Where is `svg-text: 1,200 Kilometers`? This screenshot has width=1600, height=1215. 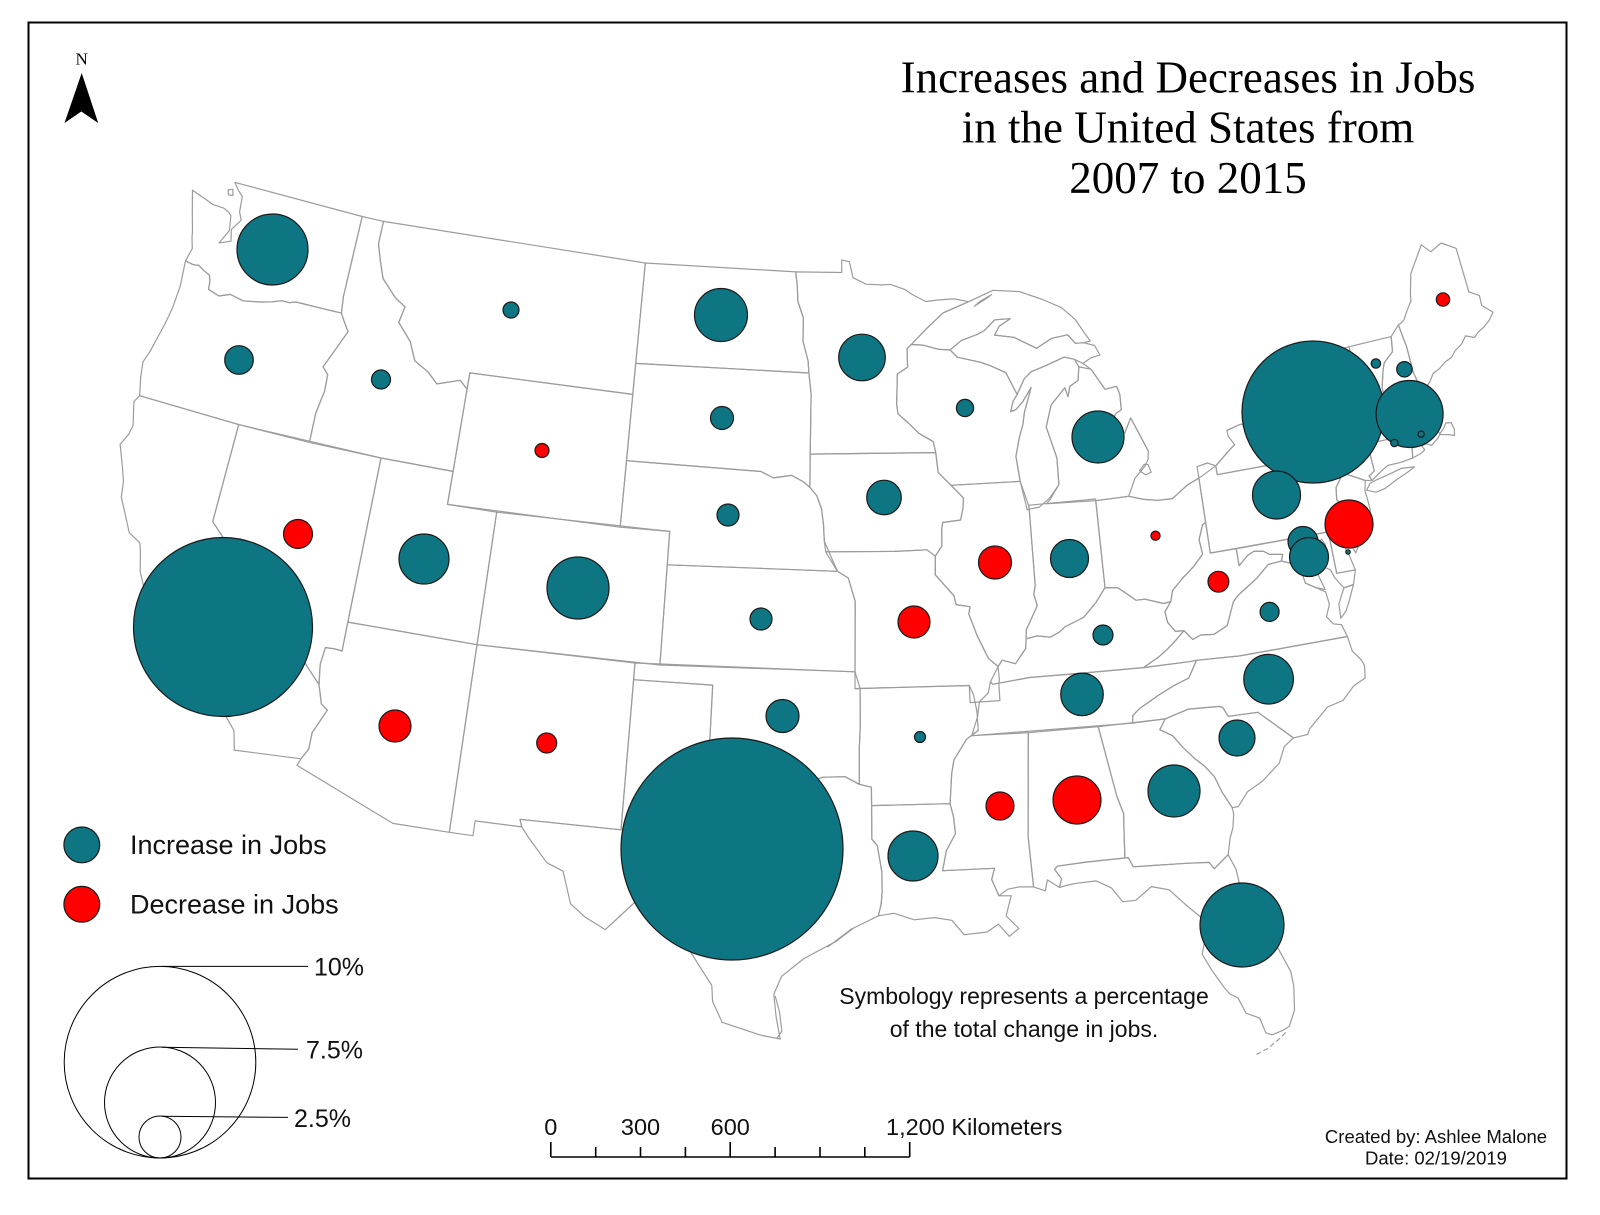 svg-text: 1,200 Kilometers is located at coordinates (974, 1127).